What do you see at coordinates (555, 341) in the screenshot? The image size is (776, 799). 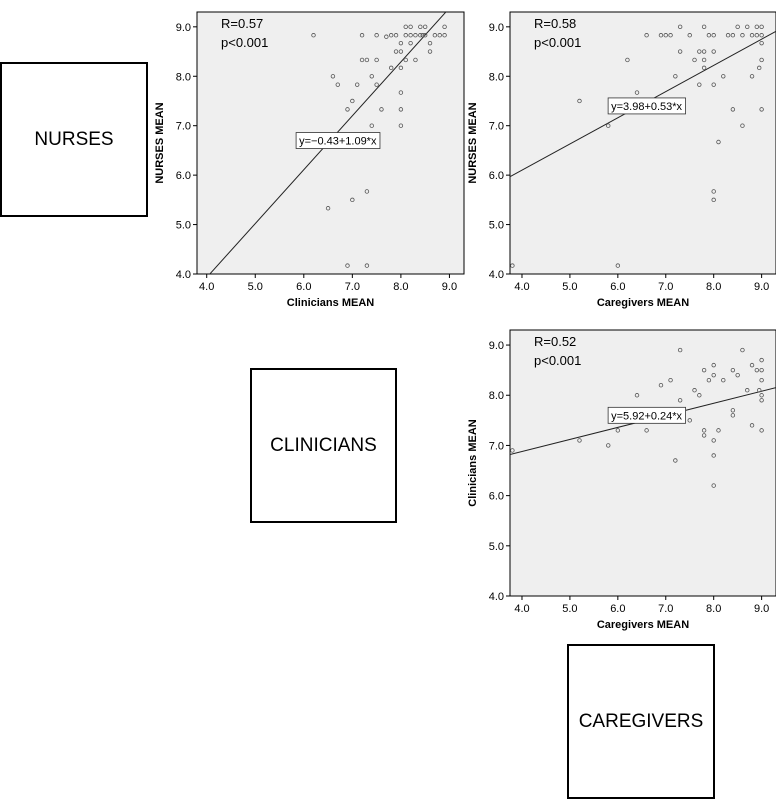 I see `r-value: R=0.52` at bounding box center [555, 341].